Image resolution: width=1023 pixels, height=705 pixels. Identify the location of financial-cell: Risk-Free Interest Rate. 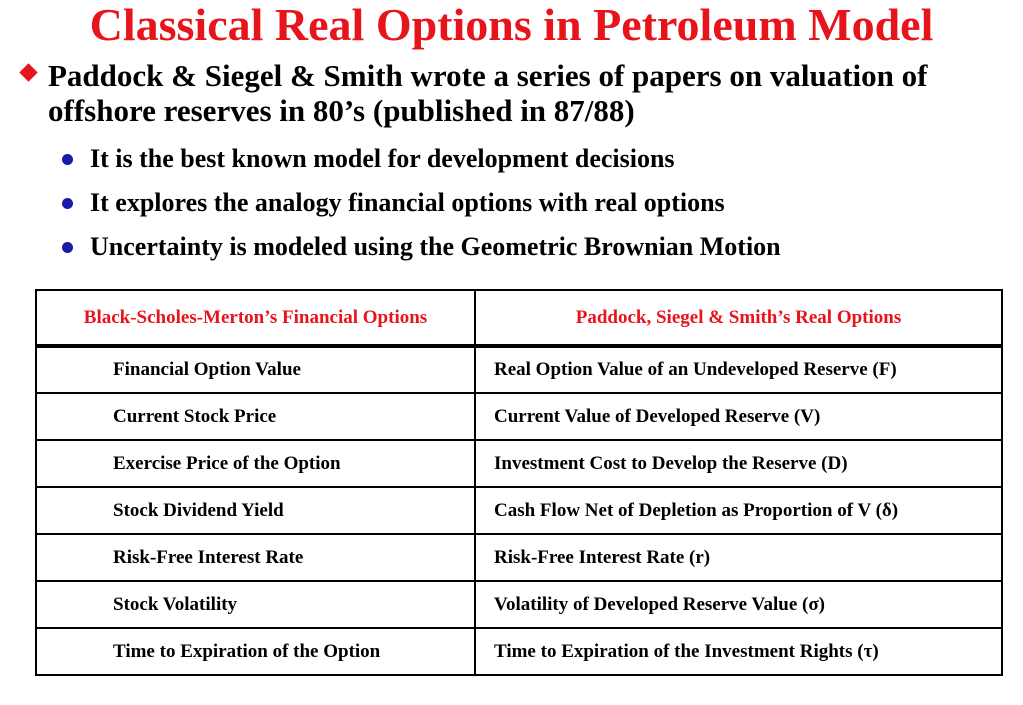
(255, 557).